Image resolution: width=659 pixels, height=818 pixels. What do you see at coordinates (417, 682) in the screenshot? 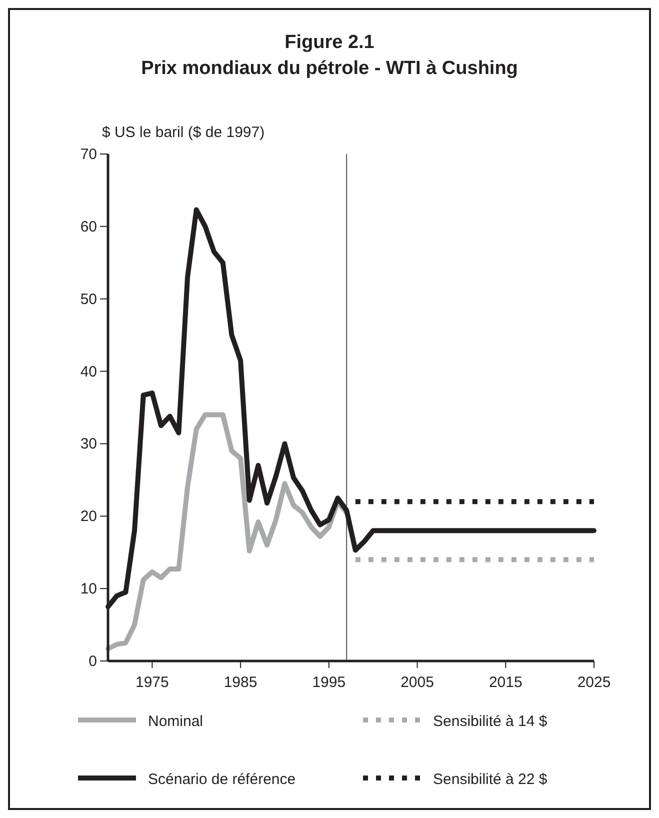
I see `x-tick-label: 2005` at bounding box center [417, 682].